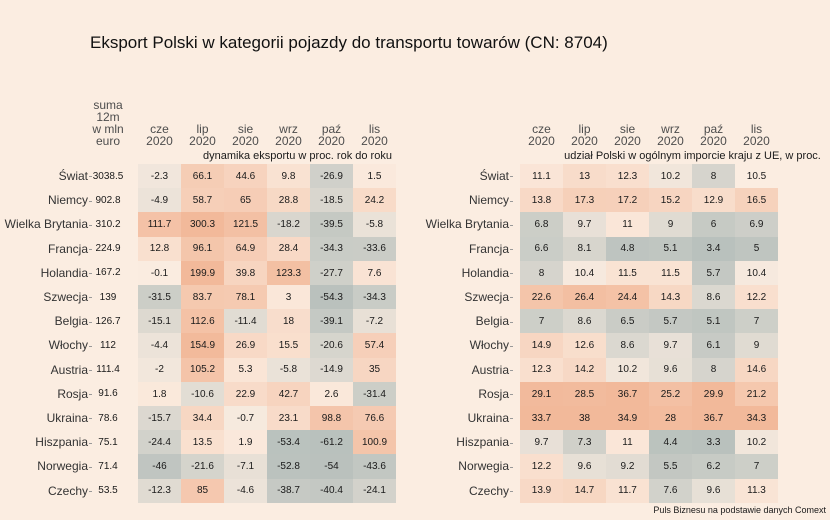 The height and width of the screenshot is (520, 830). I want to click on heatmap-cell: 34.3, so click(756, 418).